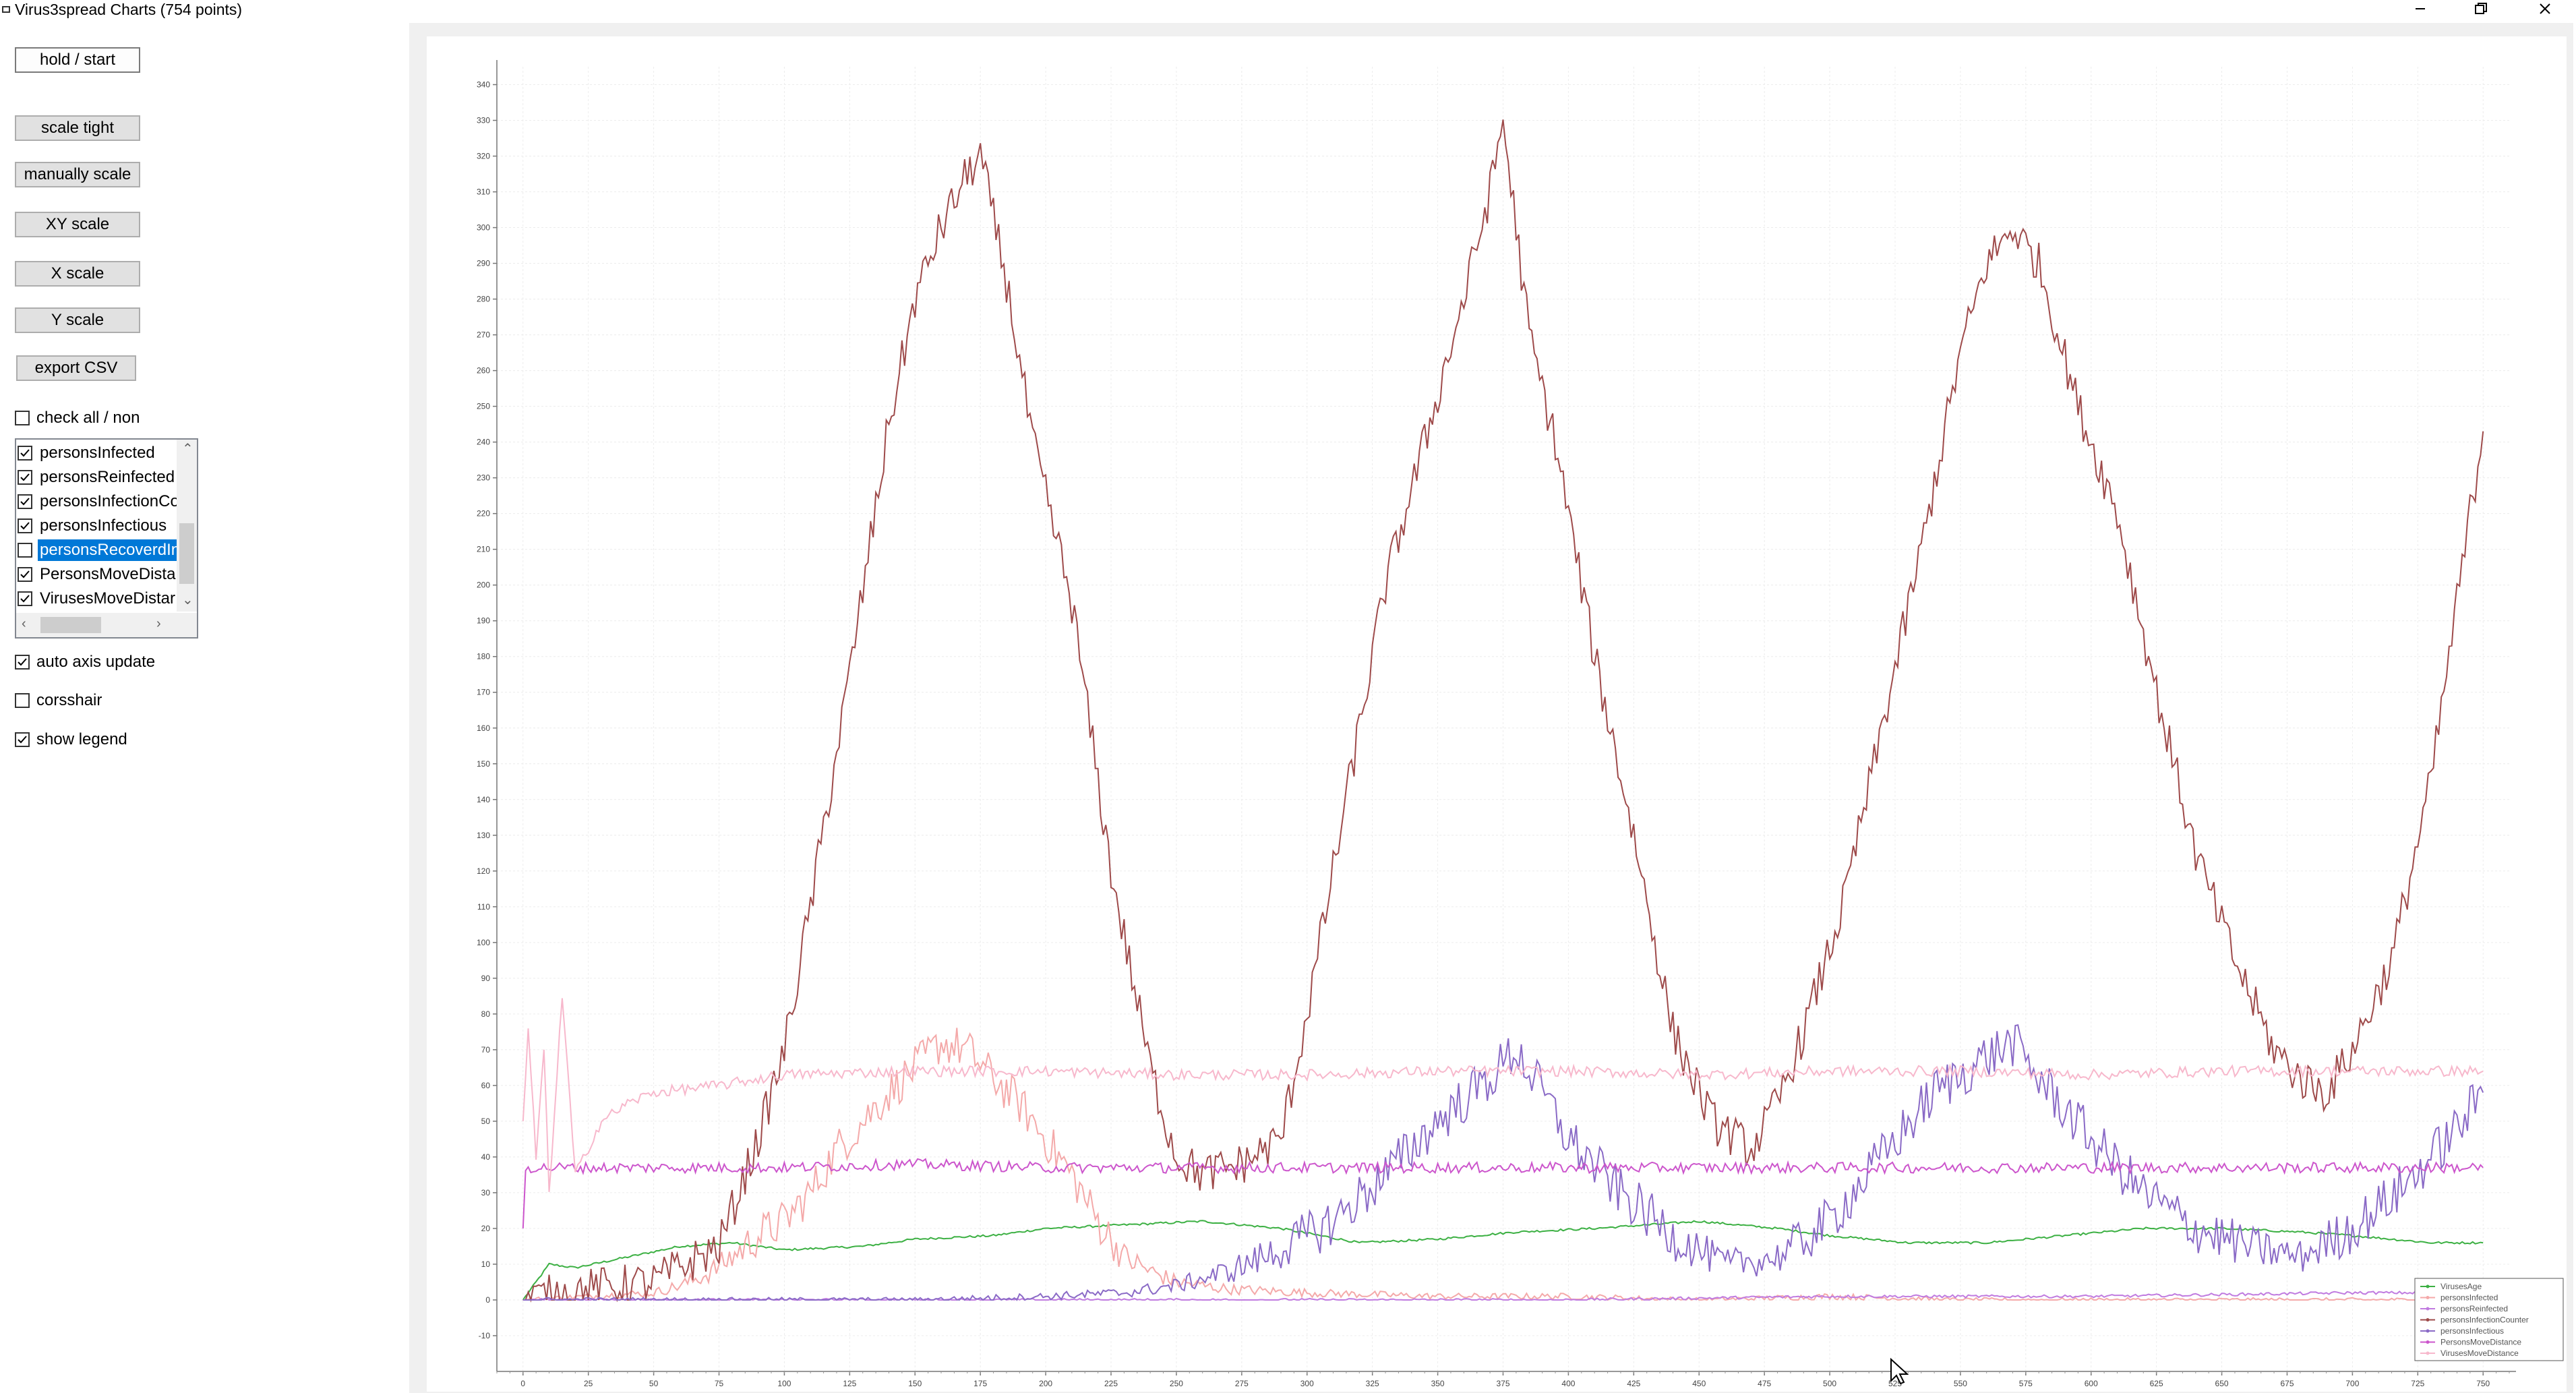  Describe the element at coordinates (654, 1384) in the screenshot. I see `x-tick-label: 50` at that location.